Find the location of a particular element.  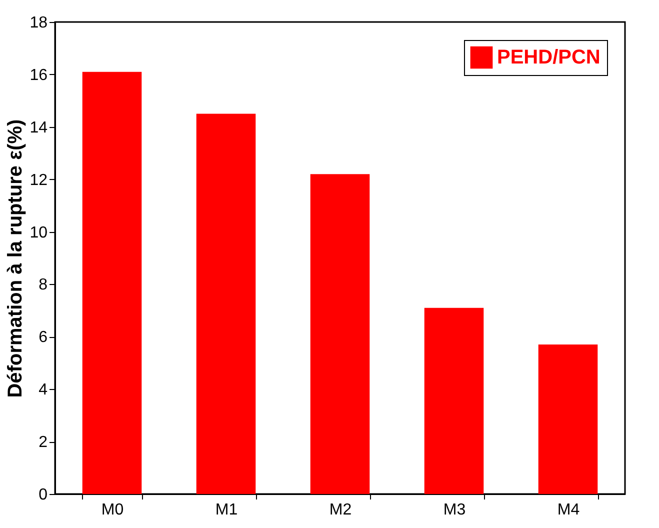

y-tick-label: 10 is located at coordinates (39, 233).